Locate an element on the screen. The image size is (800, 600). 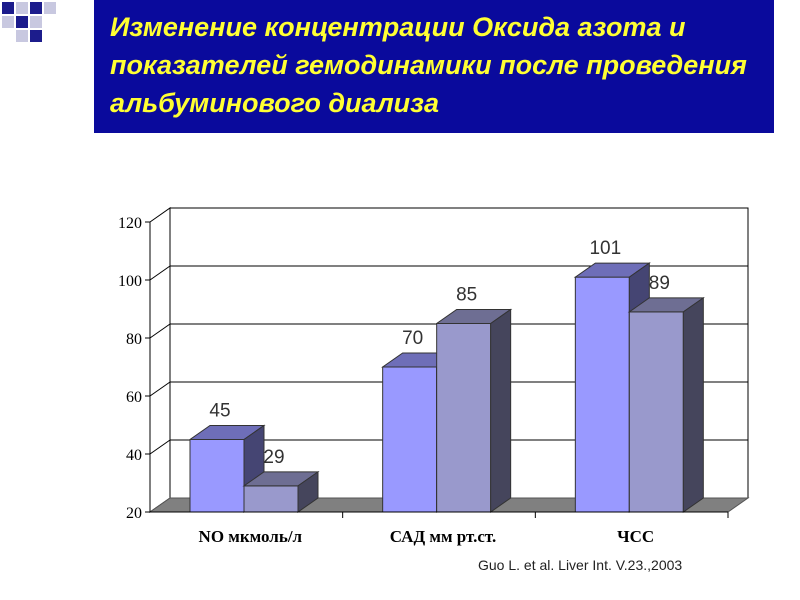
data-label: 85 is located at coordinates (466, 295).